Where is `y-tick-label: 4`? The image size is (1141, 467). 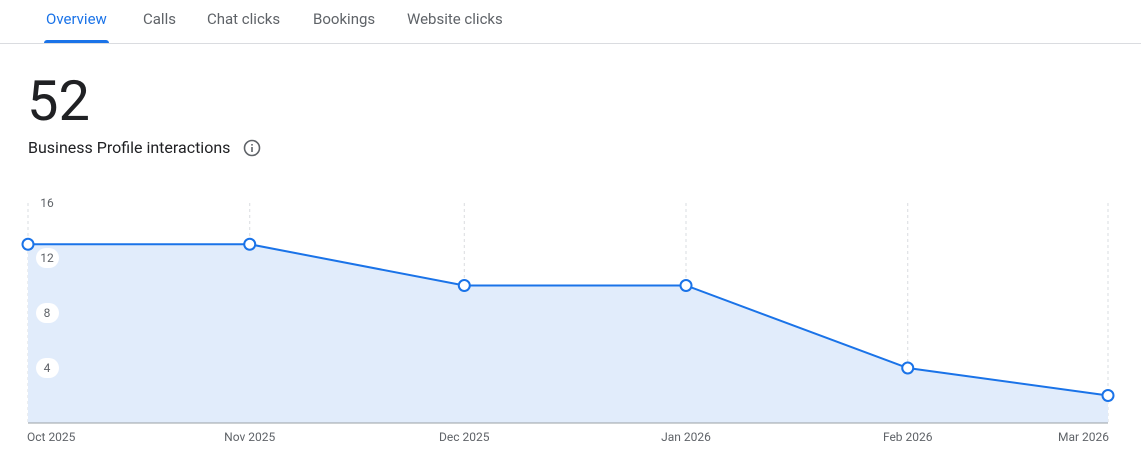
y-tick-label: 4 is located at coordinates (47, 368).